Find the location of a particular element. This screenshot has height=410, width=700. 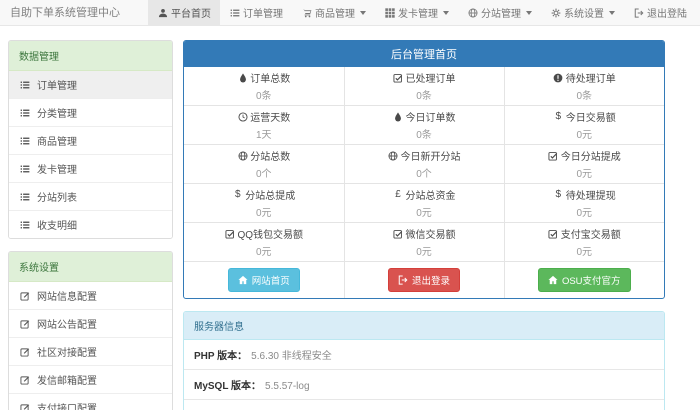

sidebar-item-label: 分站列表 is located at coordinates (57, 198).